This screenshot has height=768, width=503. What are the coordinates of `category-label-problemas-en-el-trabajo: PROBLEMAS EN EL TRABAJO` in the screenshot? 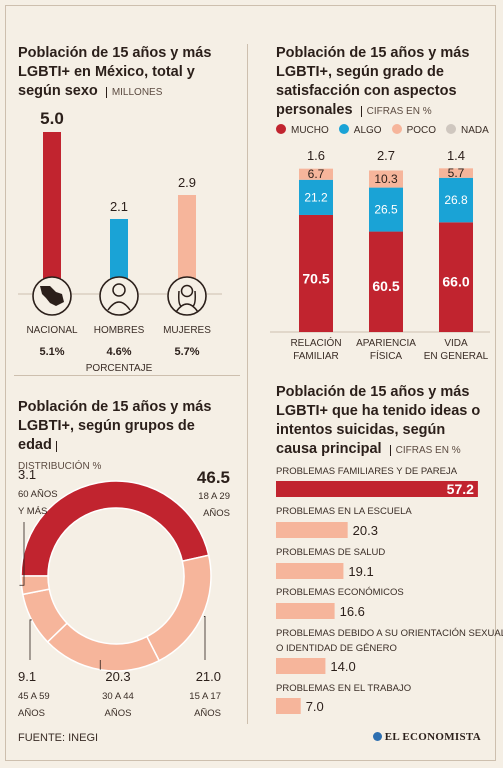 It's located at (343, 688).